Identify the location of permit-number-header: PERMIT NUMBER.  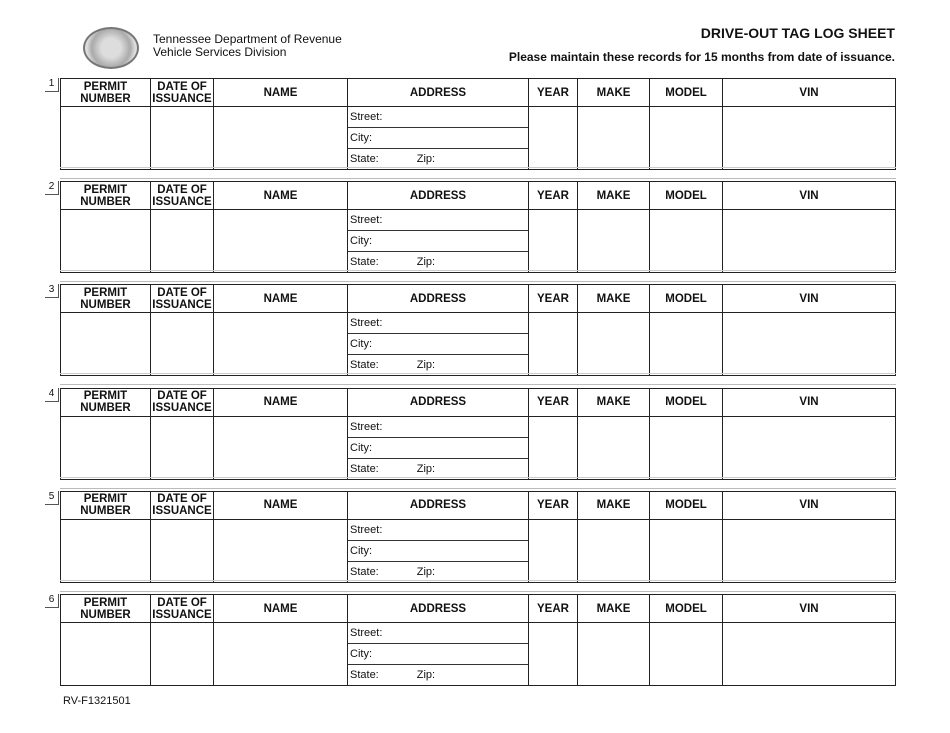
(105, 402).